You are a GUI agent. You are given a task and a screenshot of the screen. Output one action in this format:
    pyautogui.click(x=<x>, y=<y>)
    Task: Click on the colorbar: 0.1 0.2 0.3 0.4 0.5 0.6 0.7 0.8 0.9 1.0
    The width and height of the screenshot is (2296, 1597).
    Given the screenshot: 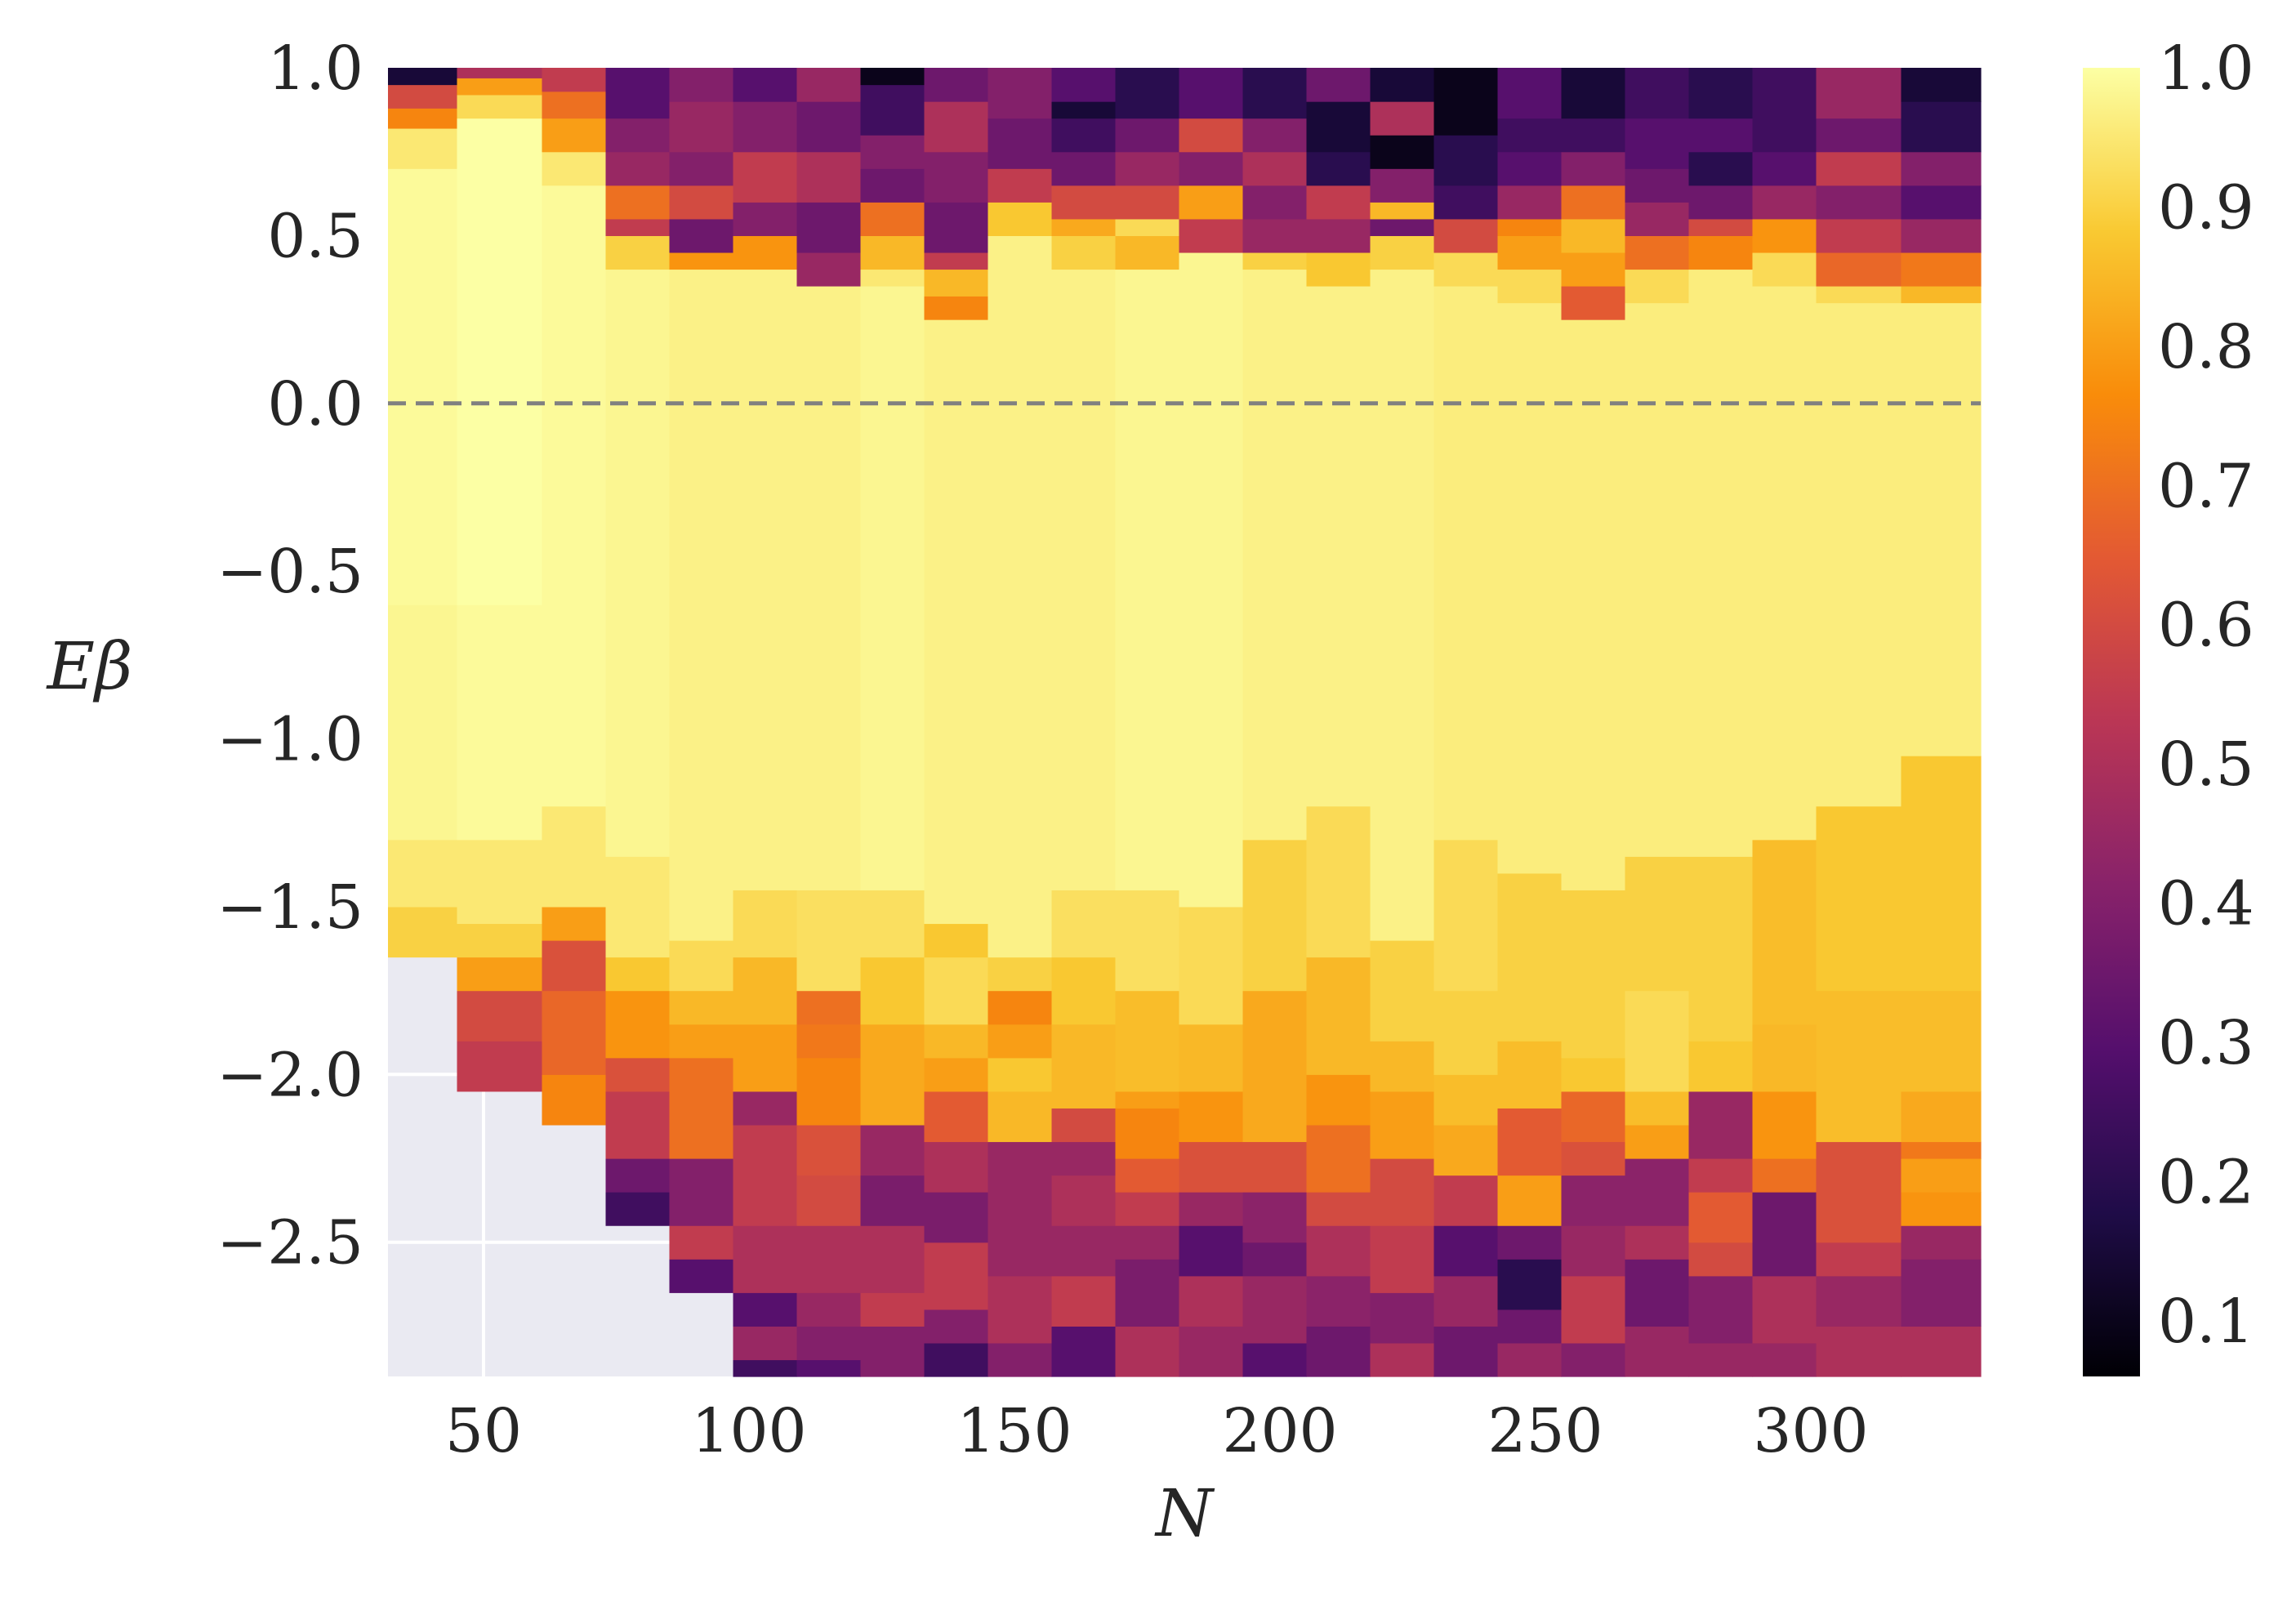 What is the action you would take?
    pyautogui.click(x=2168, y=704)
    